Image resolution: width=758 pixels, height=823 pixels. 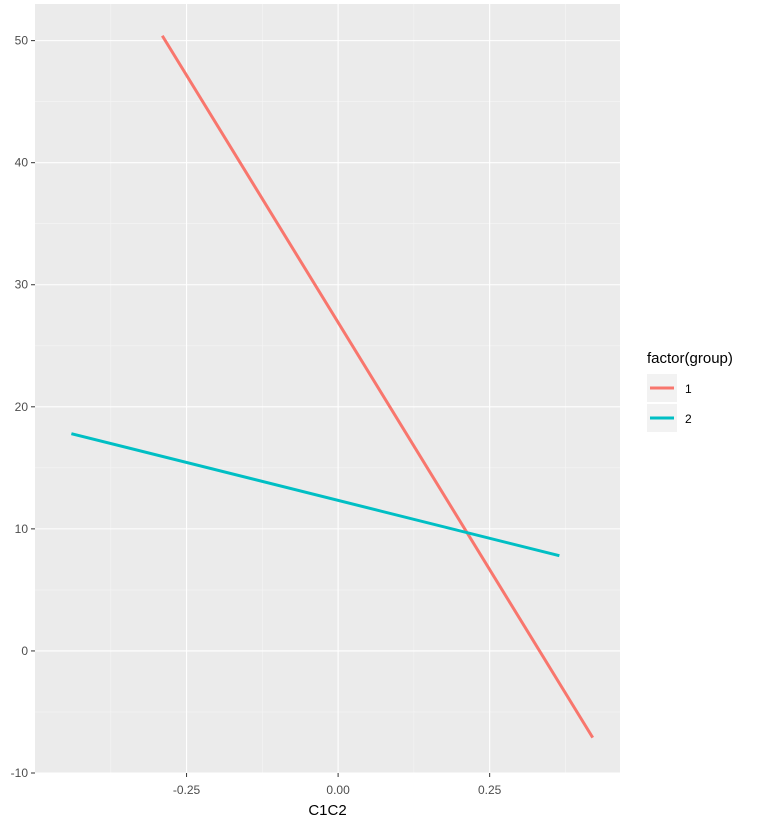 I want to click on legend: factor(group) 1 2, so click(x=690, y=391).